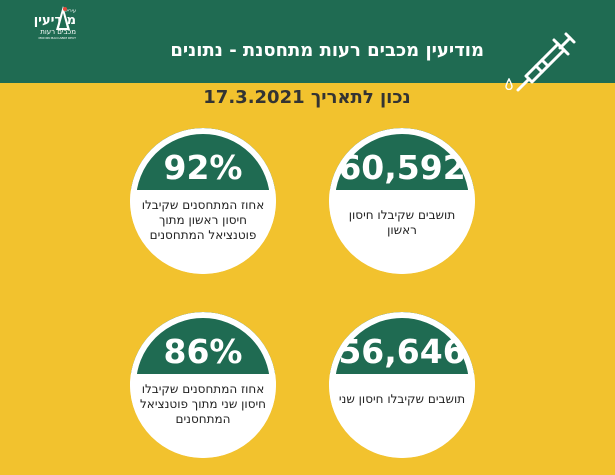  Describe the element at coordinates (307, 97) in the screenshot. I see `as-of-date: נכון לתאריך 17.3.2021` at that location.